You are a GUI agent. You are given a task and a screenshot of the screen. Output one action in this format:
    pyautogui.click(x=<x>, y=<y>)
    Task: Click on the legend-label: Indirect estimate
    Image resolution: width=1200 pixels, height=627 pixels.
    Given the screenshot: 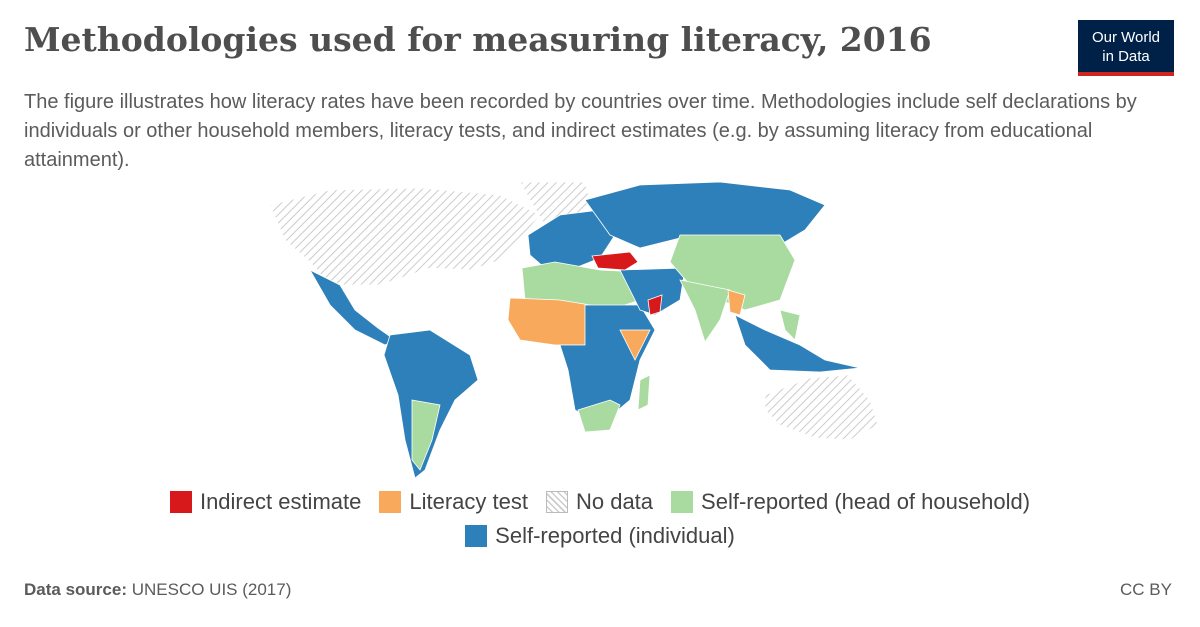 What is the action you would take?
    pyautogui.click(x=280, y=501)
    